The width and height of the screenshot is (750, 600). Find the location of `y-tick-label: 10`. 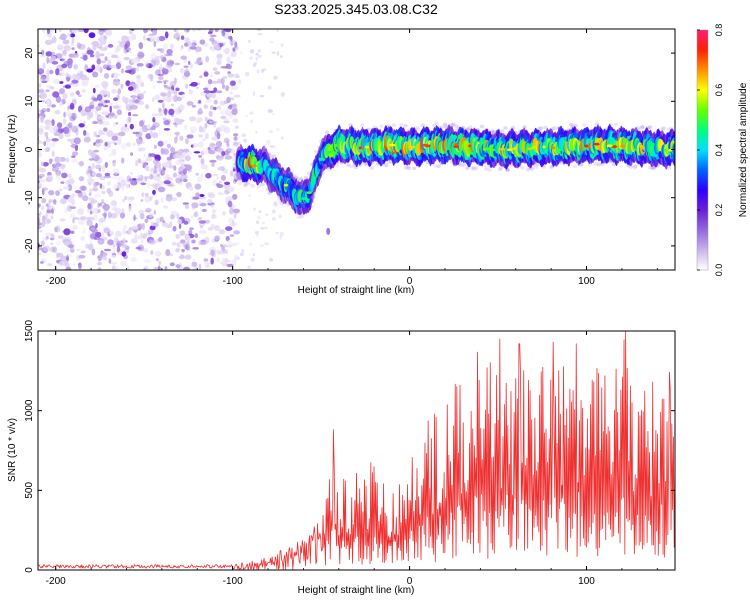

y-tick-label: 10 is located at coordinates (29, 101).